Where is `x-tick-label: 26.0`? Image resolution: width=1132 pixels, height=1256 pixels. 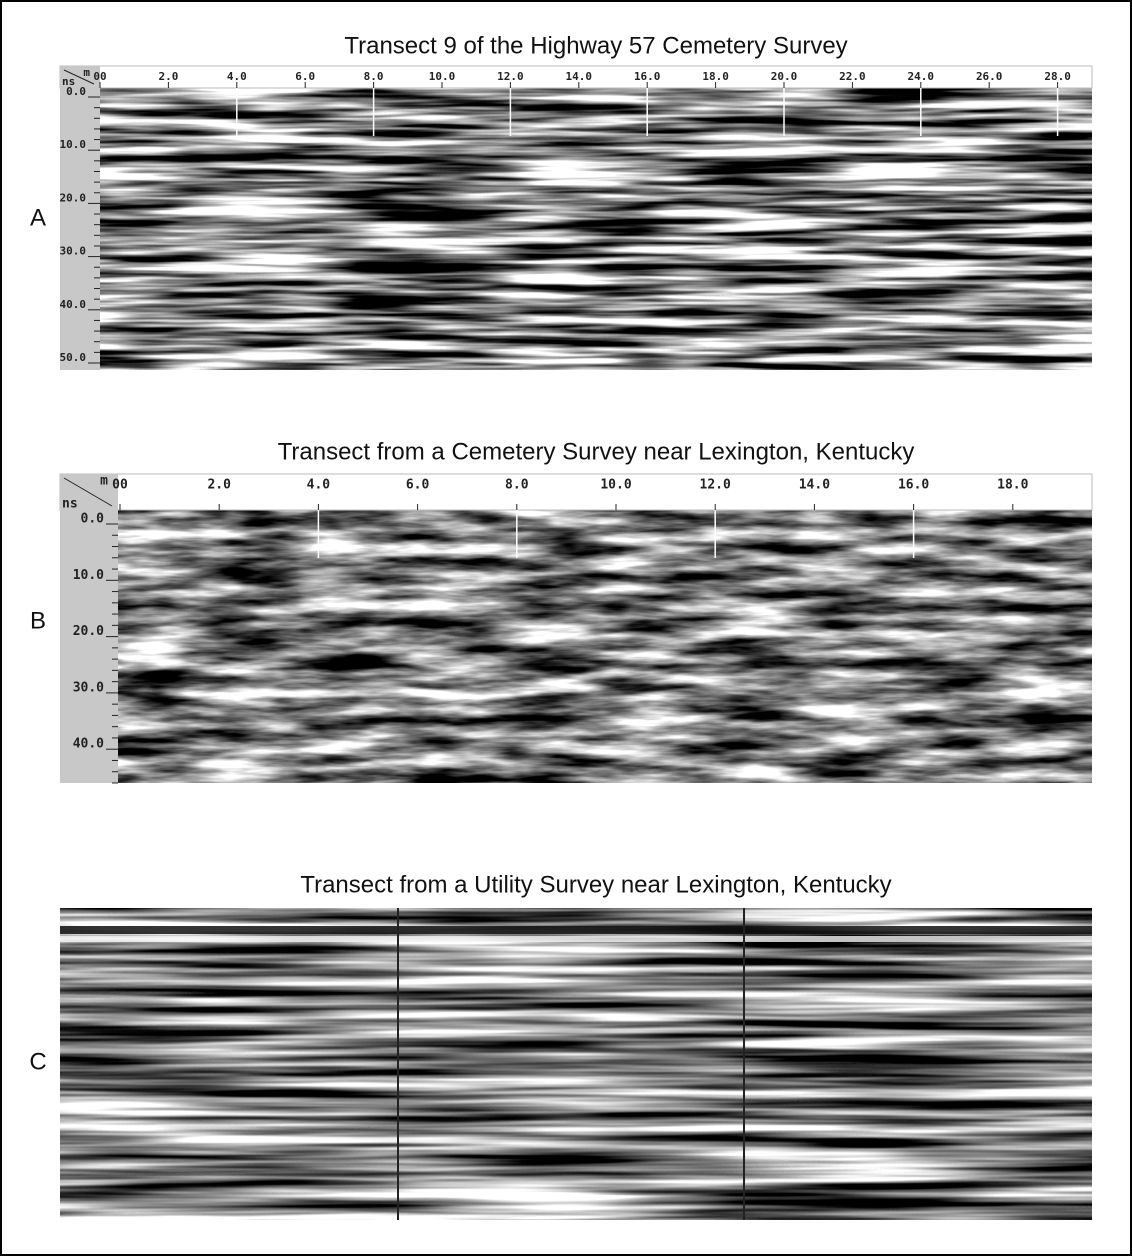
x-tick-label: 26.0 is located at coordinates (989, 76).